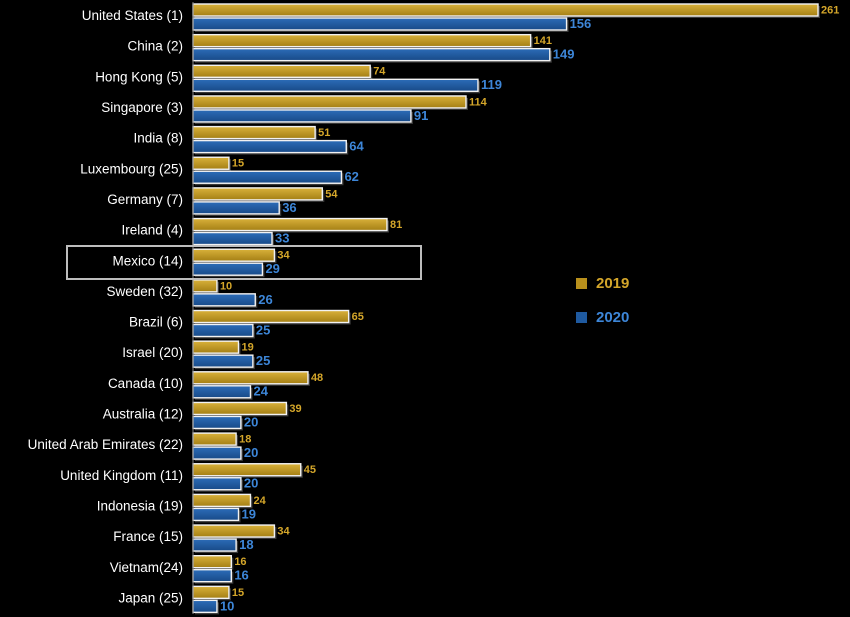 This screenshot has width=850, height=617. What do you see at coordinates (602, 300) in the screenshot?
I see `legend: 2019 2020` at bounding box center [602, 300].